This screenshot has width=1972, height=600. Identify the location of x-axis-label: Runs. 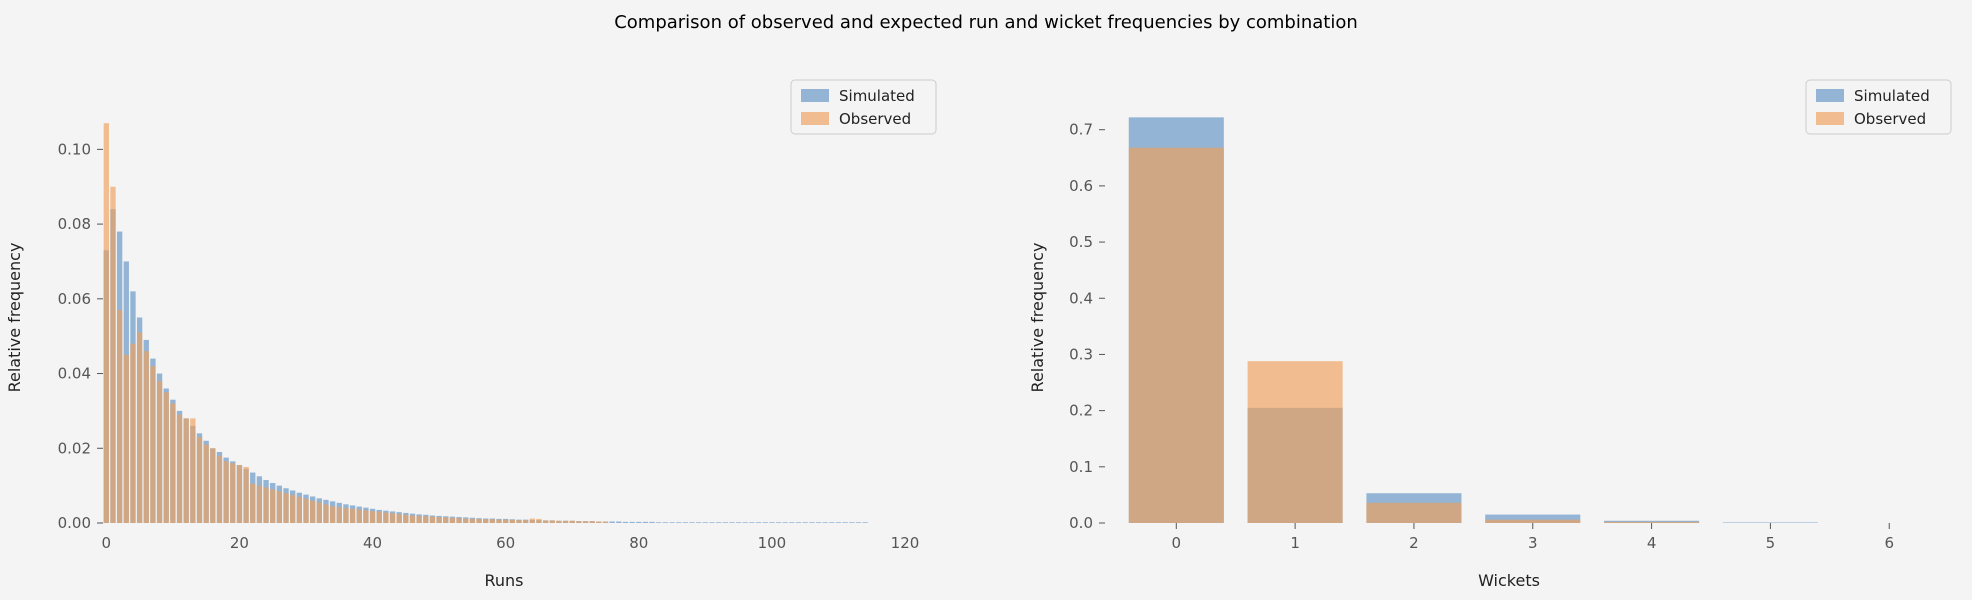
(503, 580).